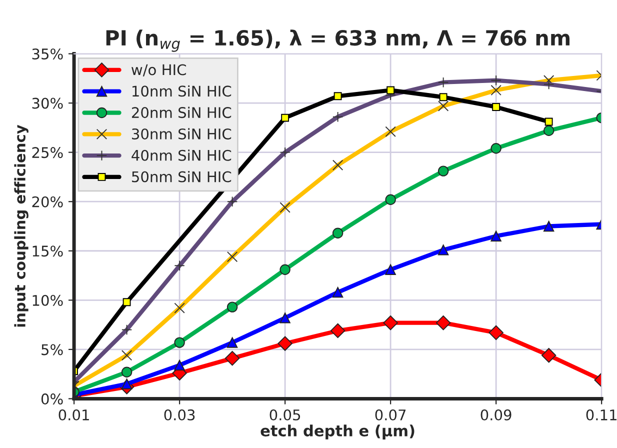 The image size is (617, 448). Describe the element at coordinates (338, 41) in the screenshot. I see `chart-title: PI (n$_{wg}$ = 1.65), λ = 633 nm, Λ = 766 nm` at that location.